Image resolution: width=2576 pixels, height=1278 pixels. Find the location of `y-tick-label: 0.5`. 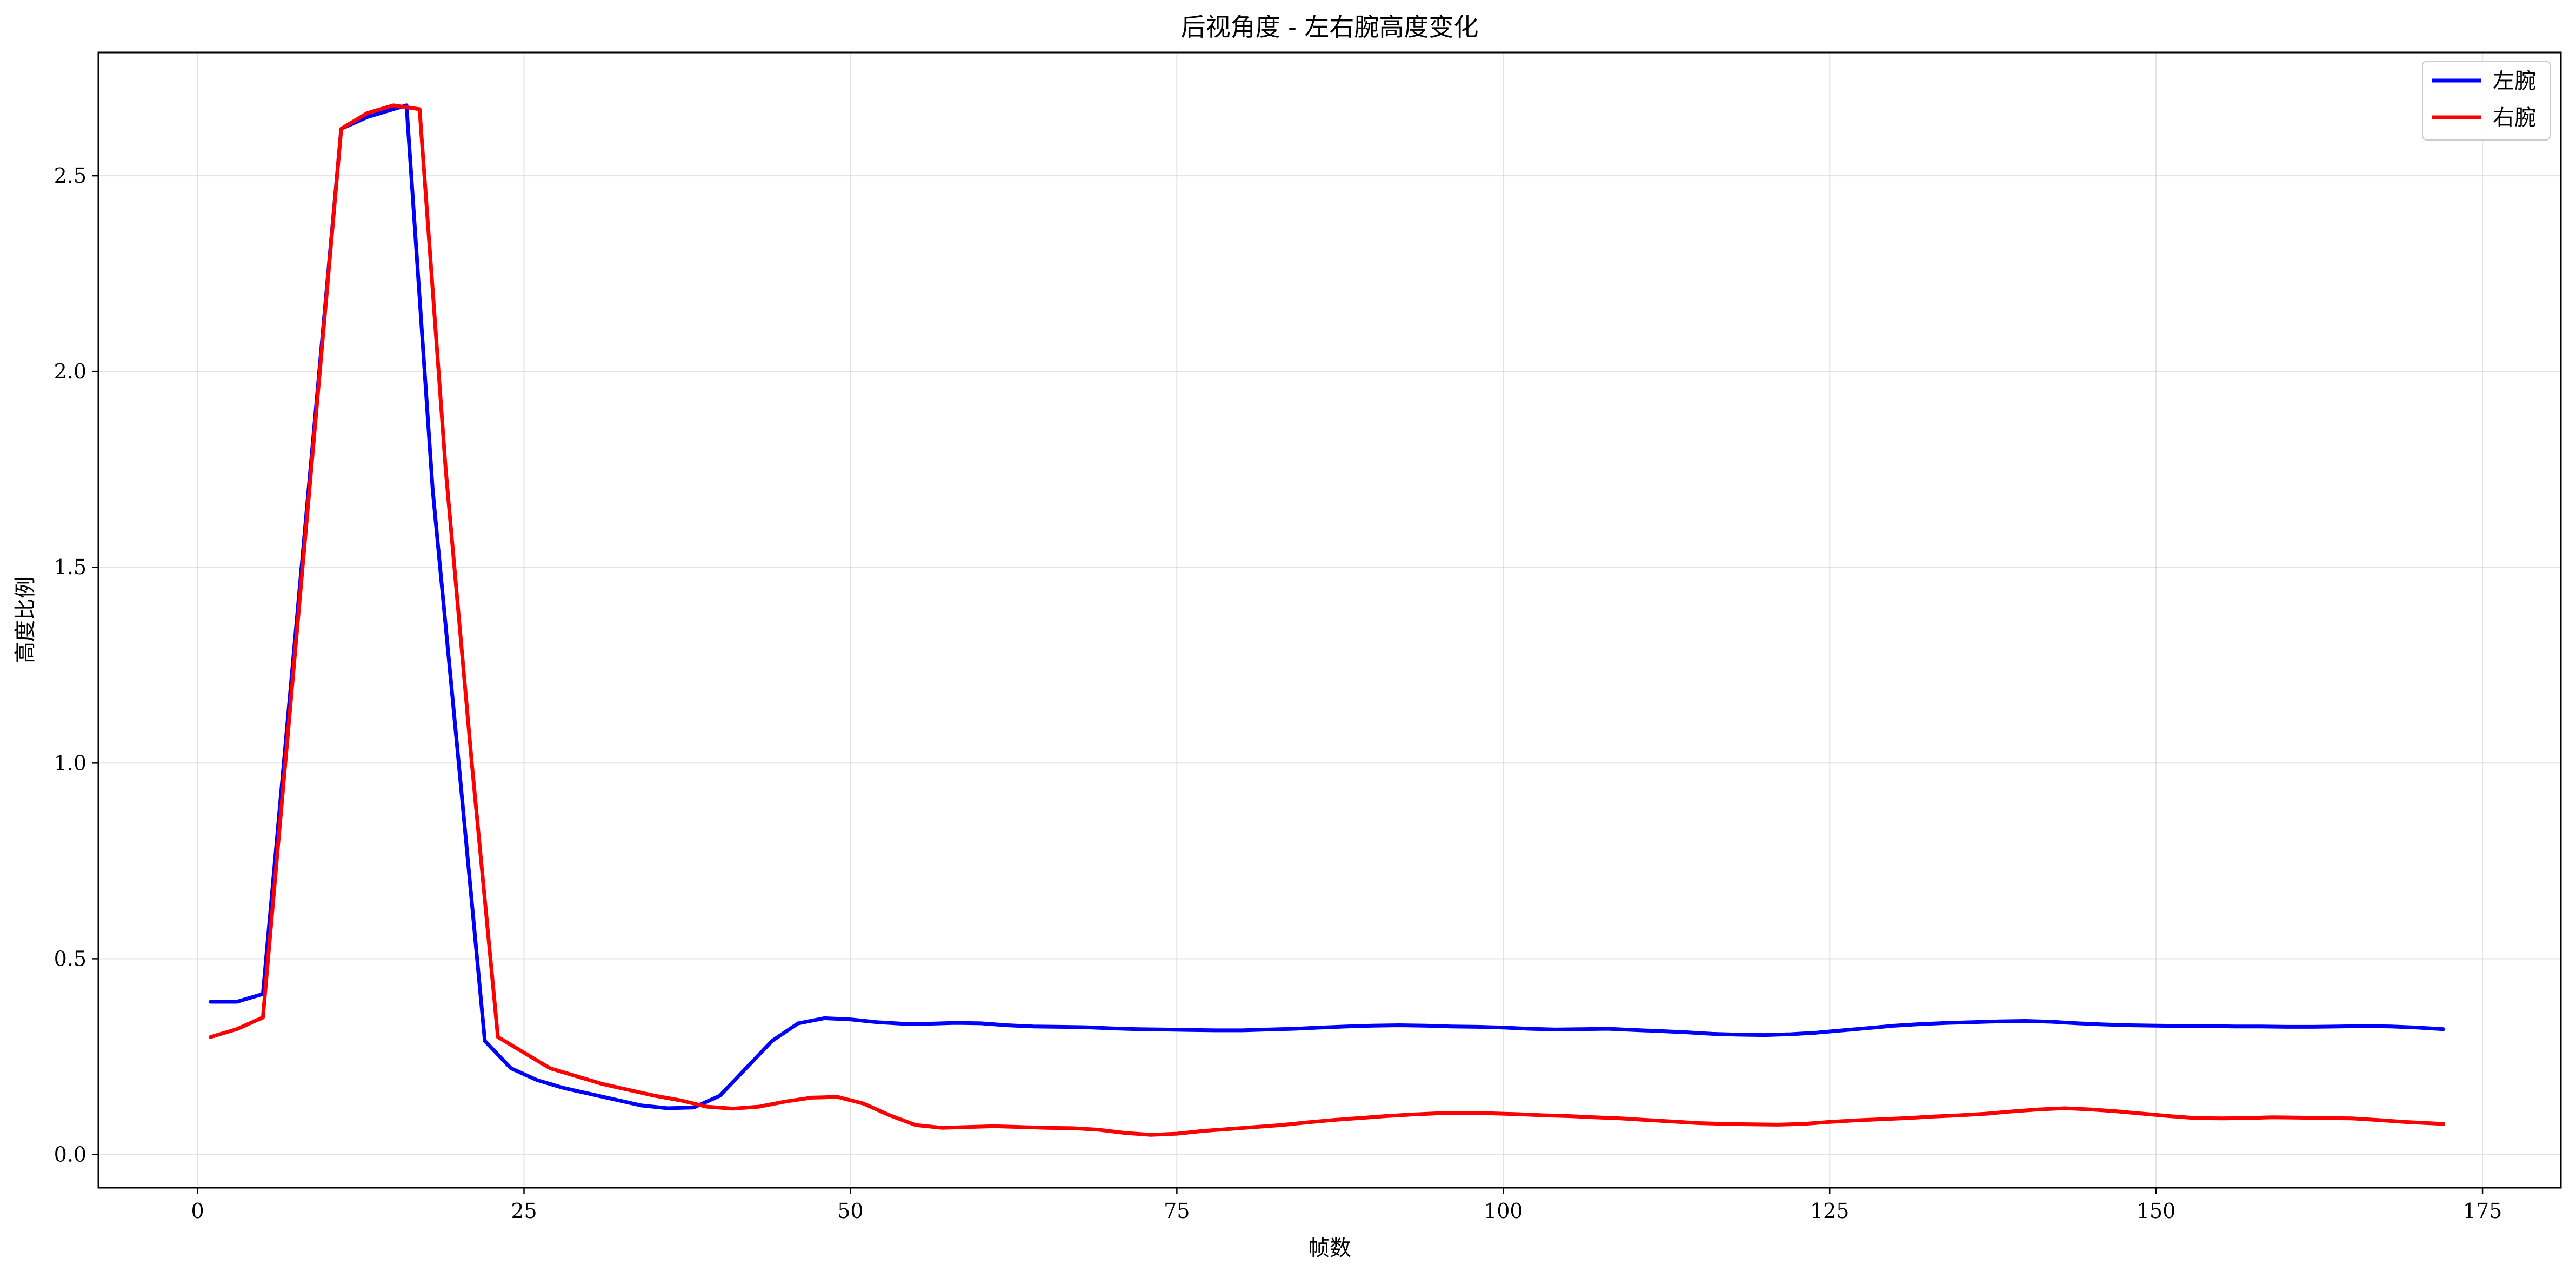

y-tick-label: 0.5 is located at coordinates (70, 958).